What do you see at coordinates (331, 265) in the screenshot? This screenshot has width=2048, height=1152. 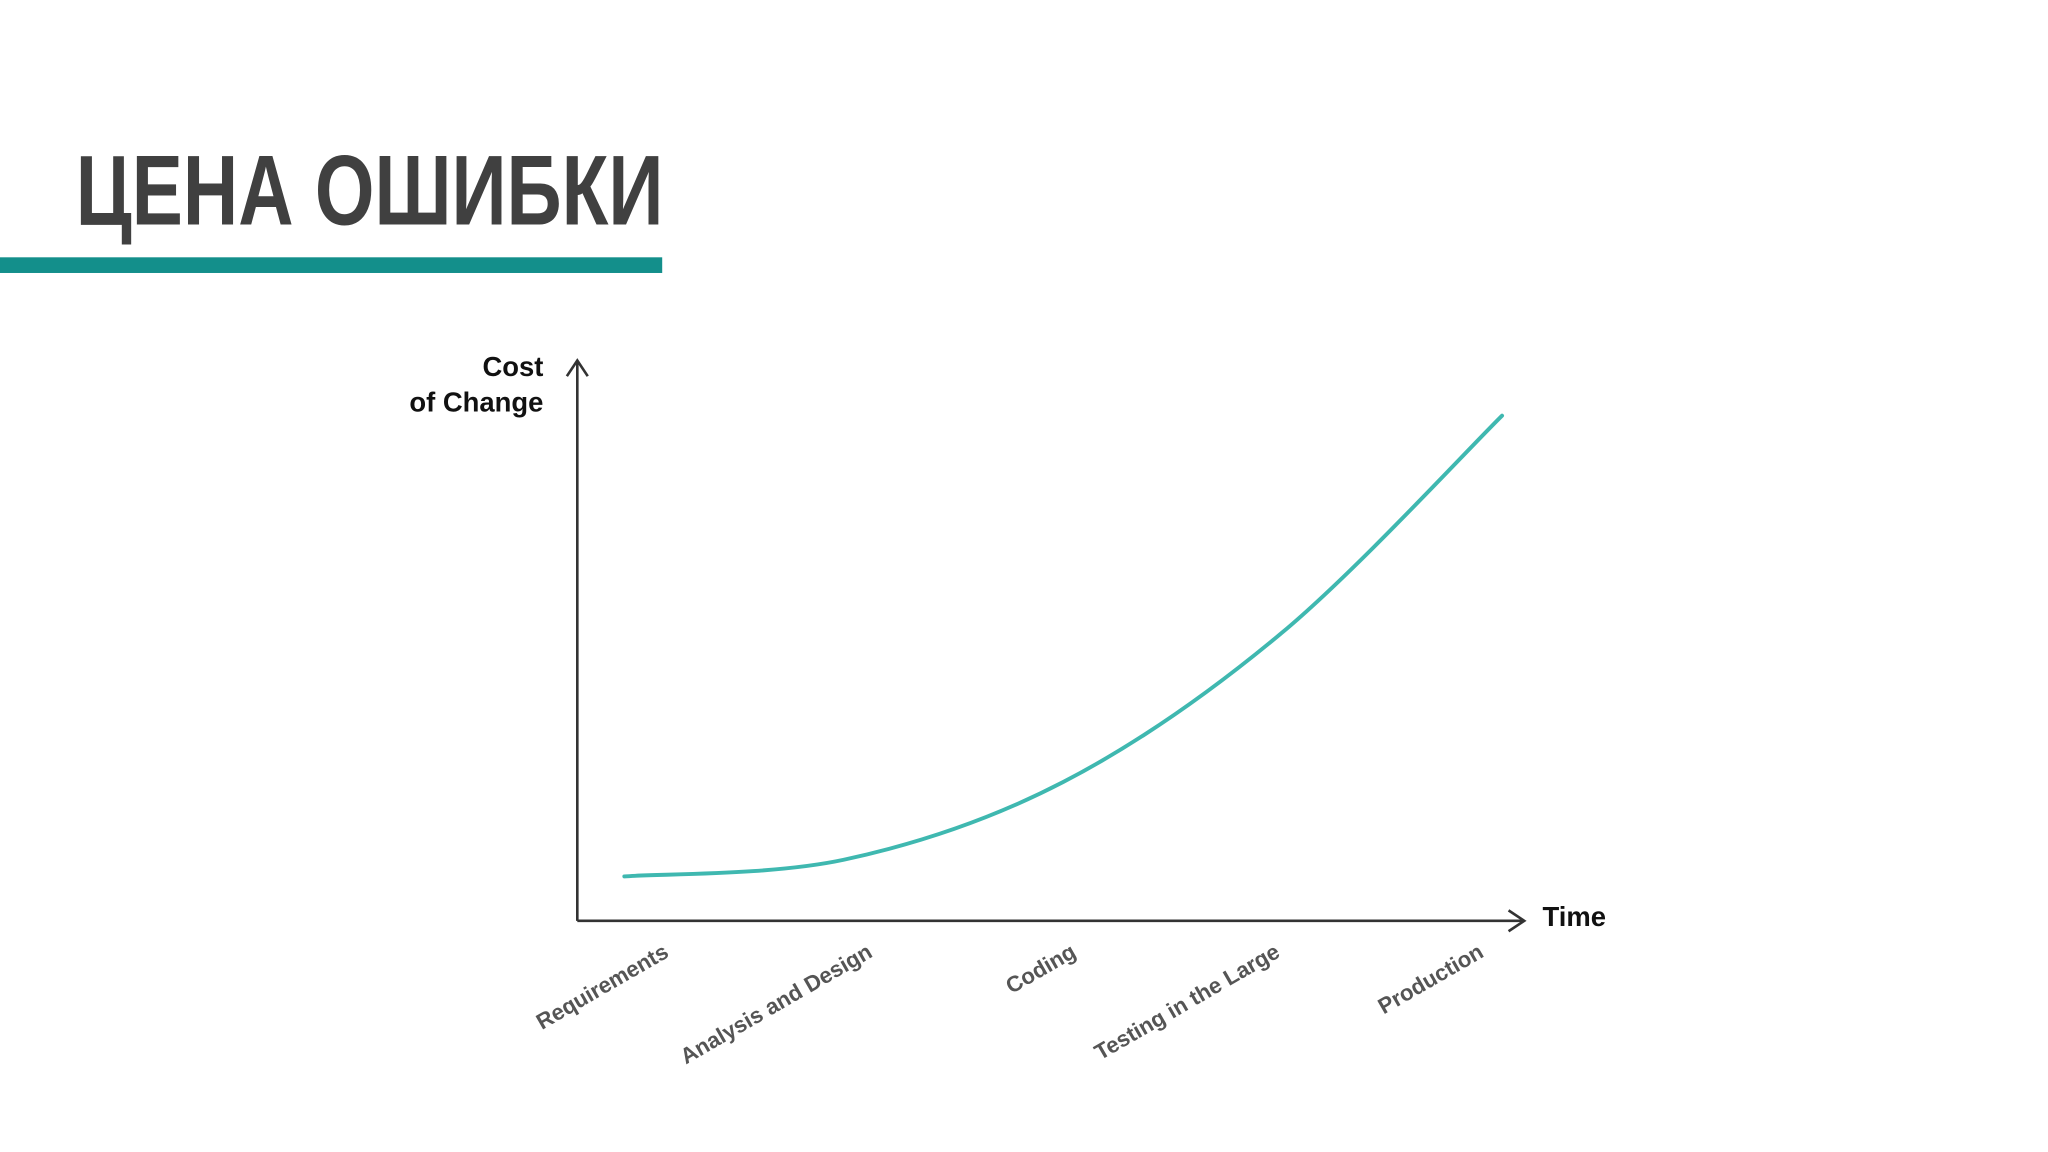 I see `title-underline` at bounding box center [331, 265].